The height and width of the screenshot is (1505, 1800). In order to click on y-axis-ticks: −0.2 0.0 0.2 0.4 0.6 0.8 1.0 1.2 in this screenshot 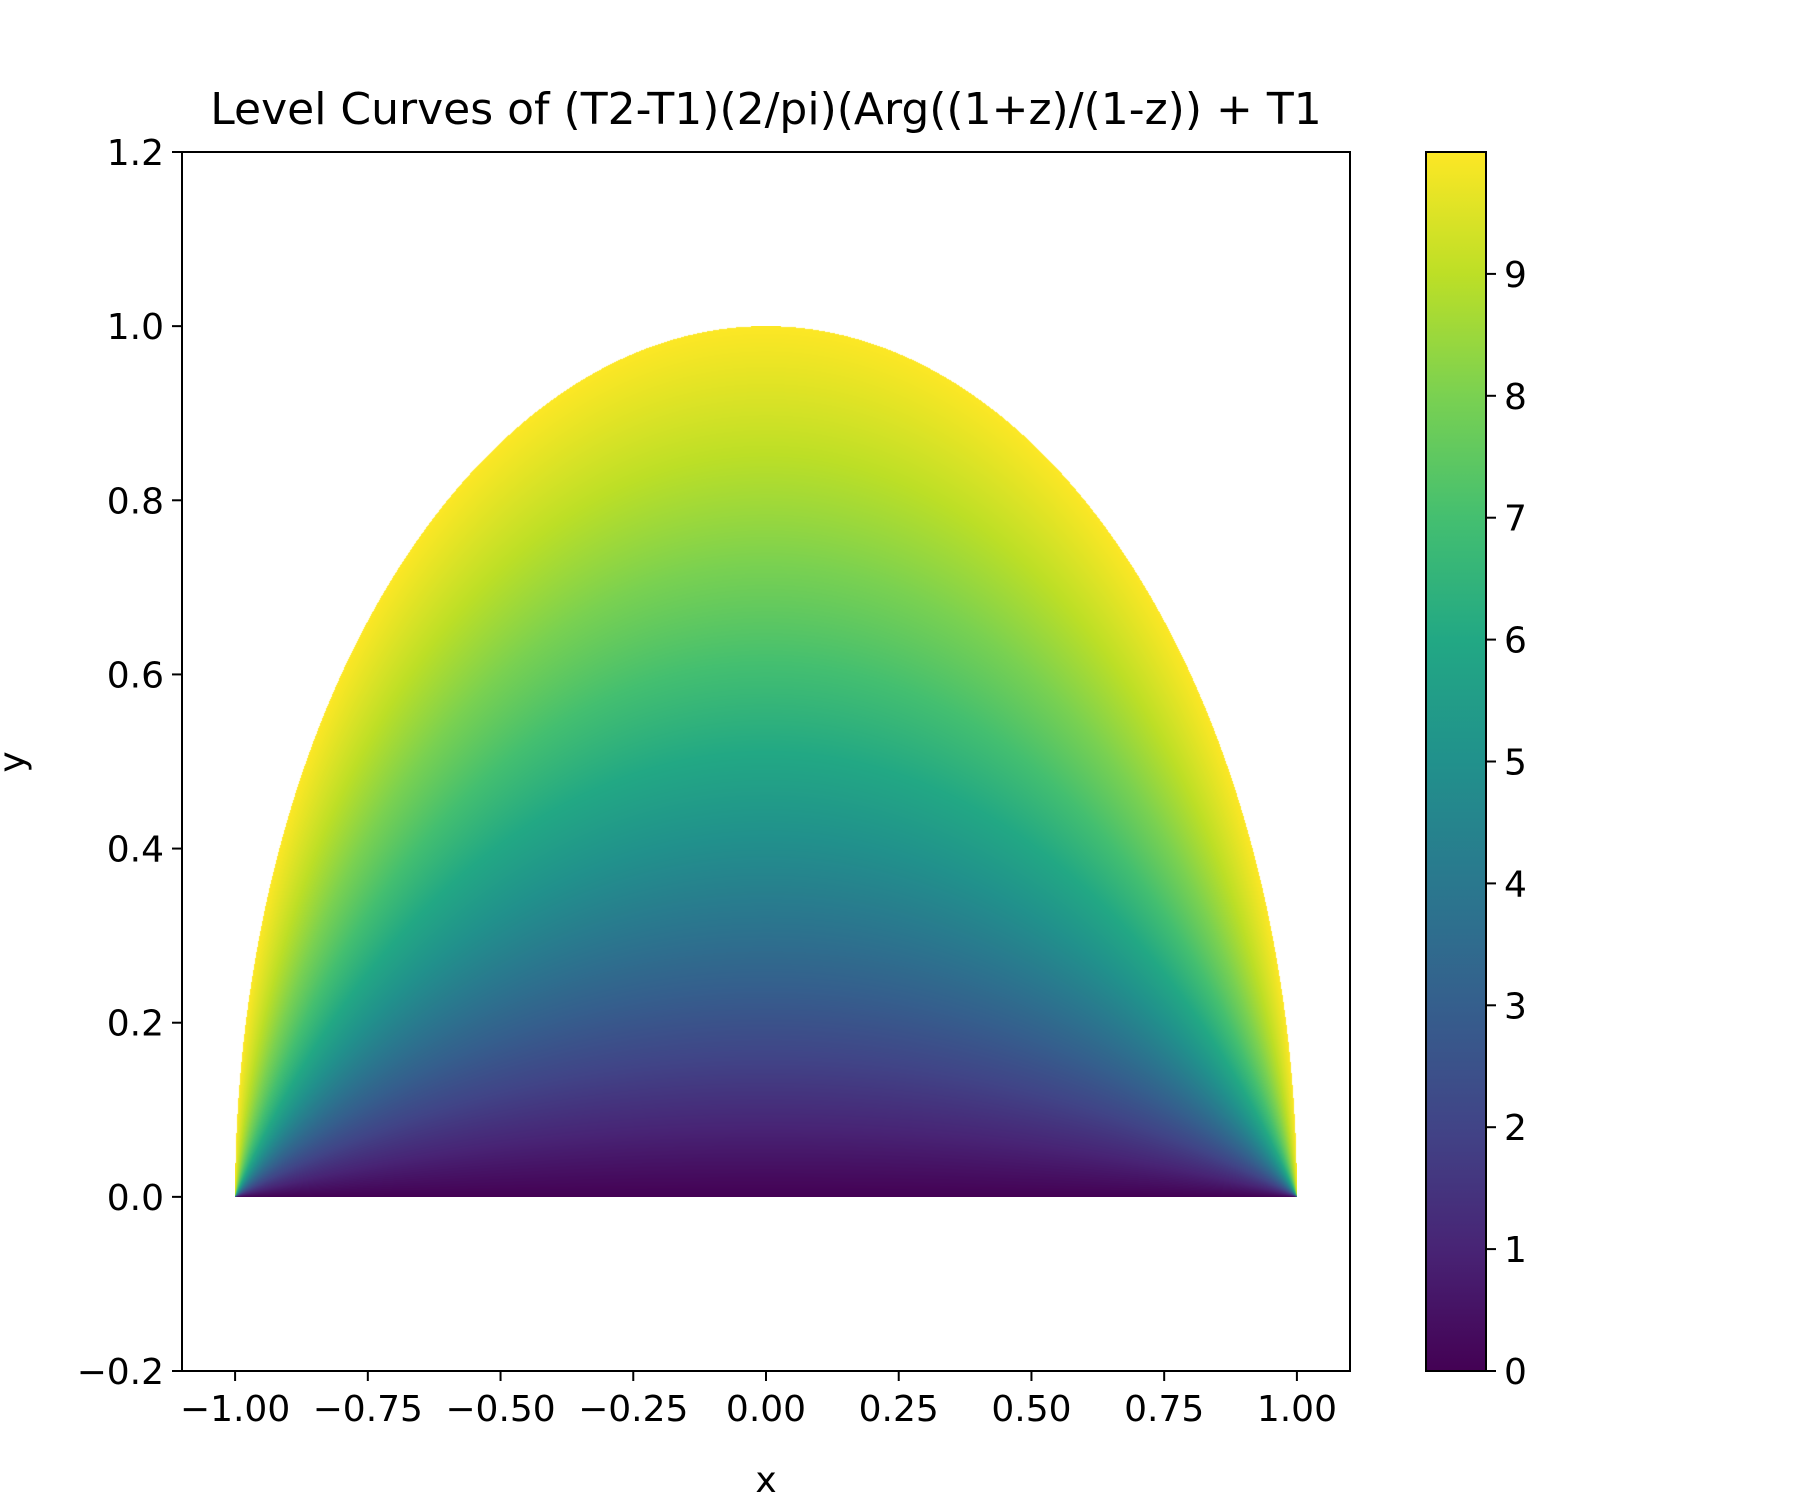, I will do `click(129, 763)`.